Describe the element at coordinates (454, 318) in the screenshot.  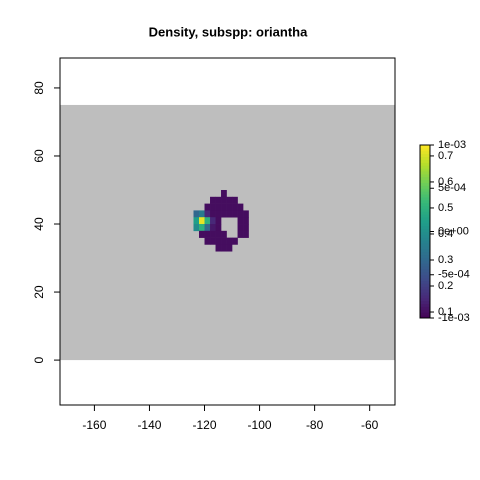
I see `legend2-tick-label: -1e-03` at that location.